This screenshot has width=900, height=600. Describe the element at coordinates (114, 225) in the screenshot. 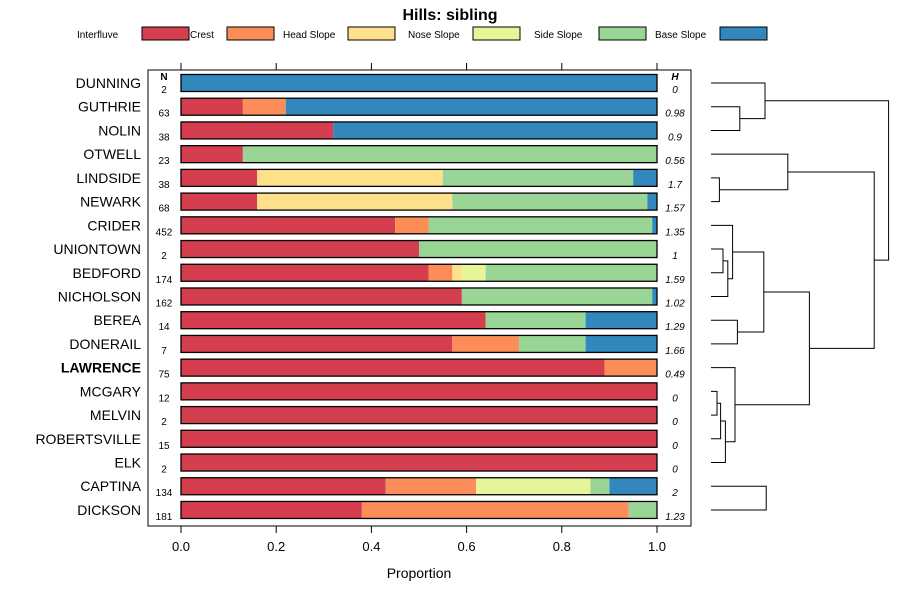

I see `category-label: CRIDER` at that location.